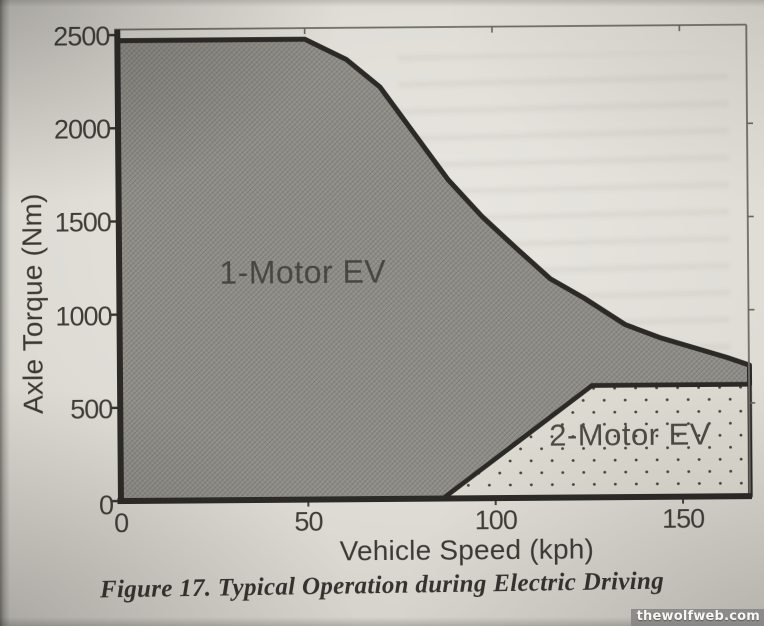 This screenshot has width=764, height=626. Describe the element at coordinates (748, 260) in the screenshot. I see `plot-frame-right` at that location.